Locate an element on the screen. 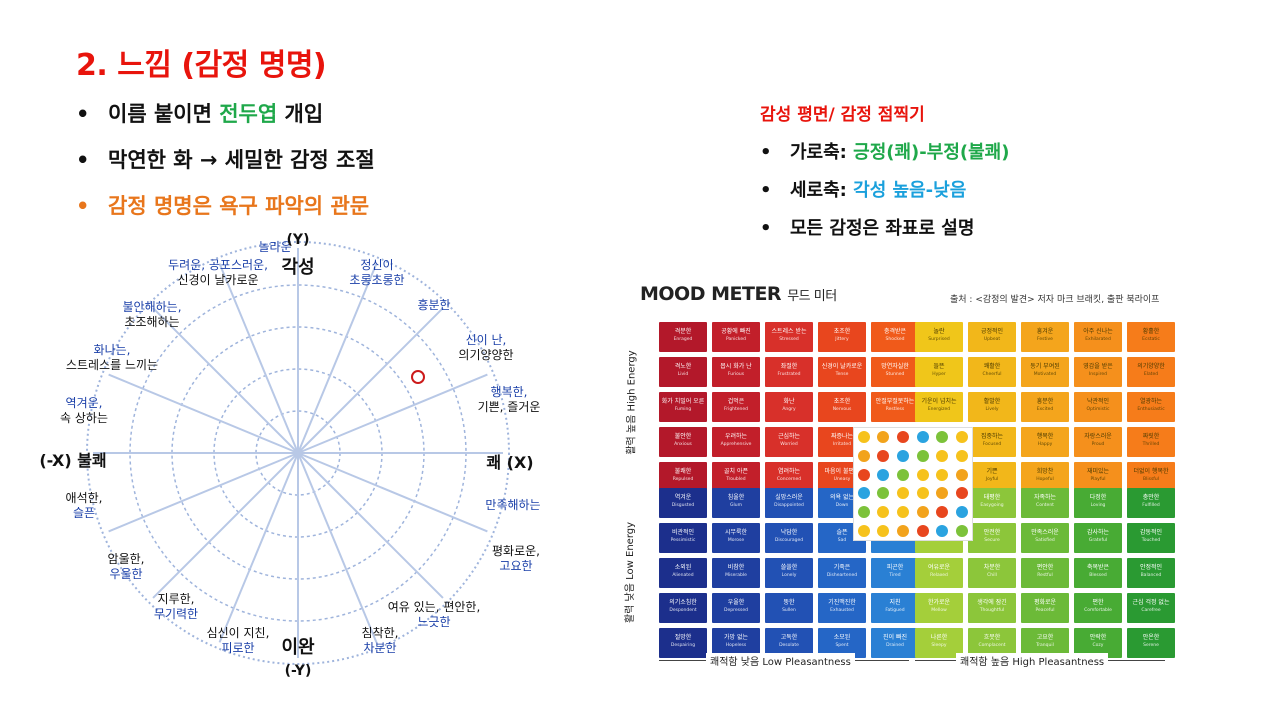 The image size is (1280, 720). emotion-label: 두려운, 공포스러운, 신경이 날카로운 is located at coordinates (218, 272).